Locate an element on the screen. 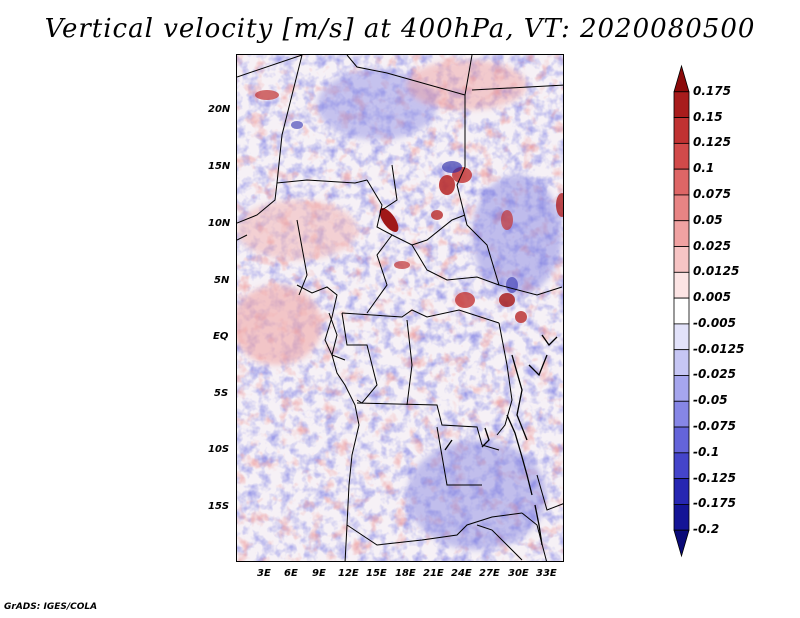 The height and width of the screenshot is (618, 800). strong-upward-cells is located at coordinates (409, 206).